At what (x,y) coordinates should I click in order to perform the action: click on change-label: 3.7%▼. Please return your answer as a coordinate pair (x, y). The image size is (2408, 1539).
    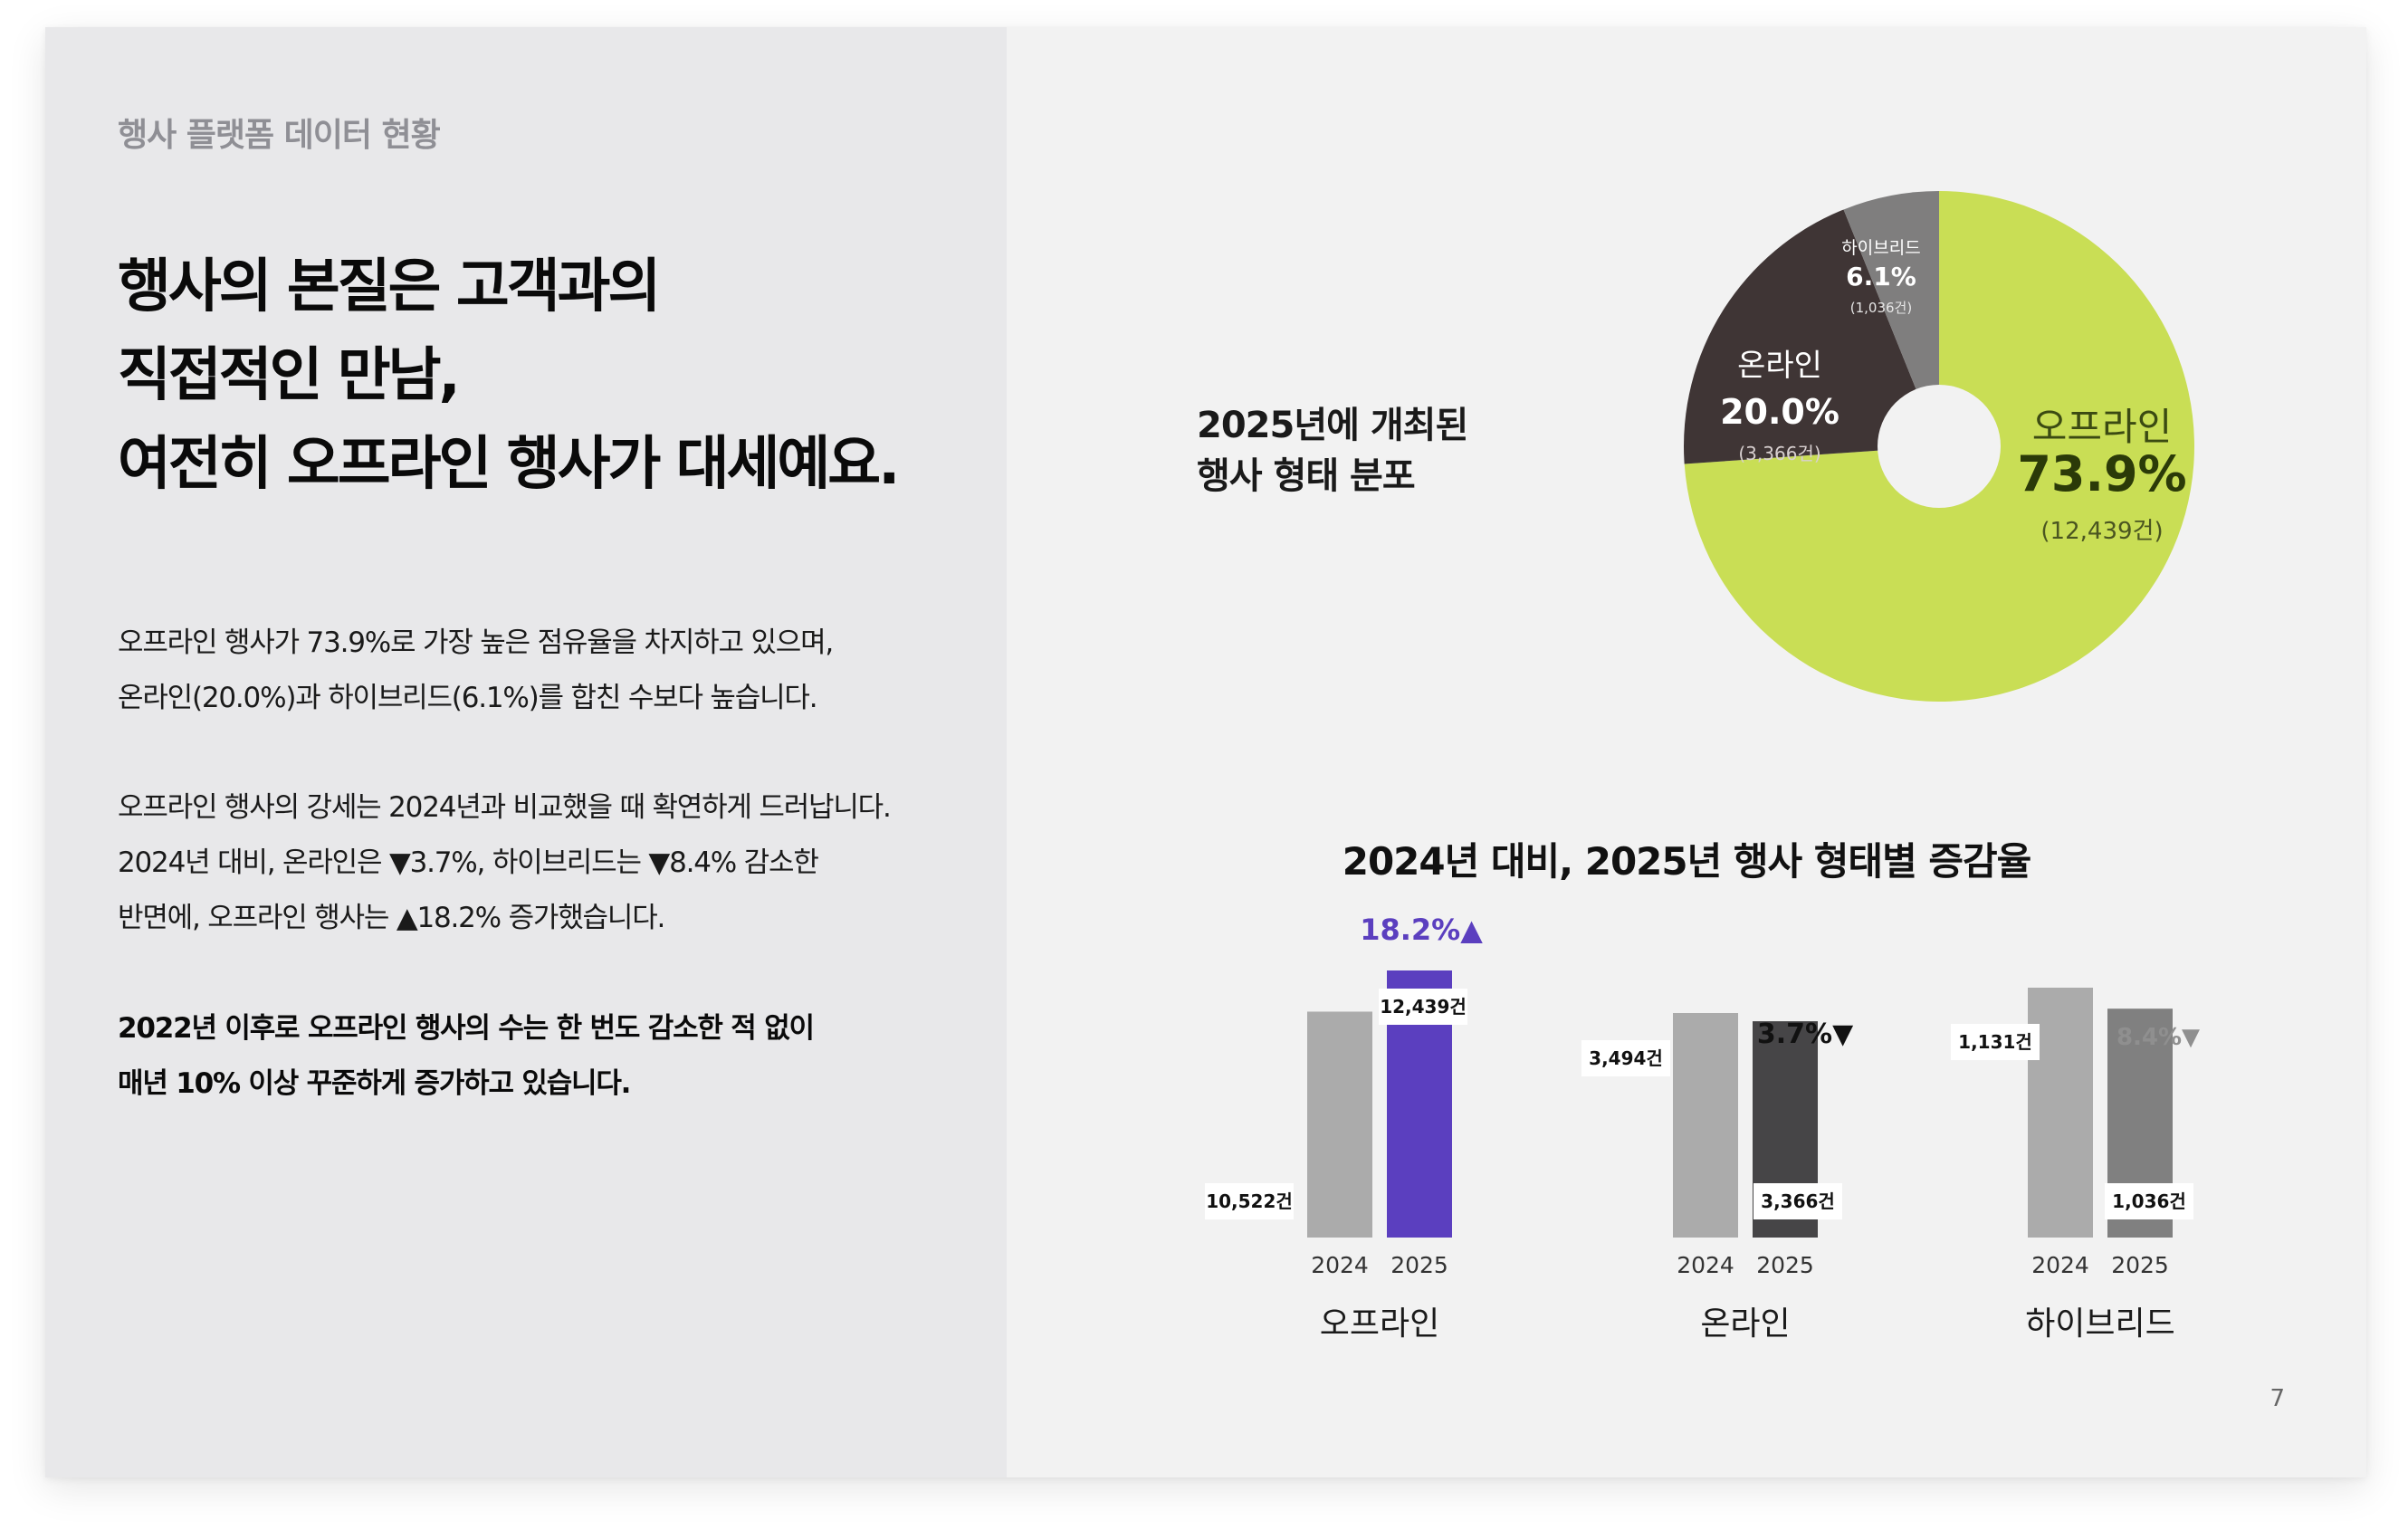
    Looking at the image, I should click on (1805, 1034).